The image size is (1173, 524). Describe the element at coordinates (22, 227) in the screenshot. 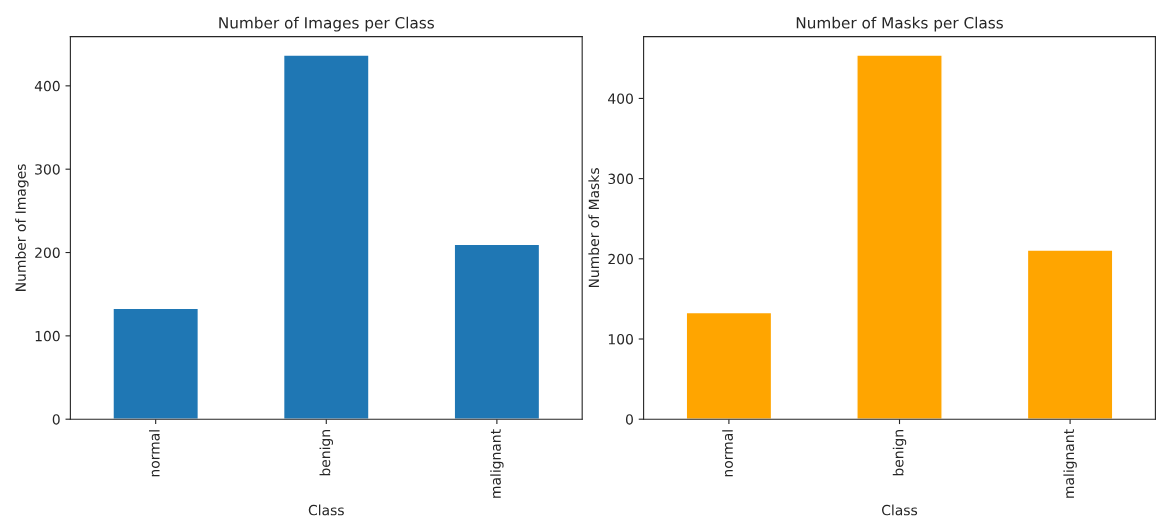

I see `y-axis-title: Number of Images` at that location.